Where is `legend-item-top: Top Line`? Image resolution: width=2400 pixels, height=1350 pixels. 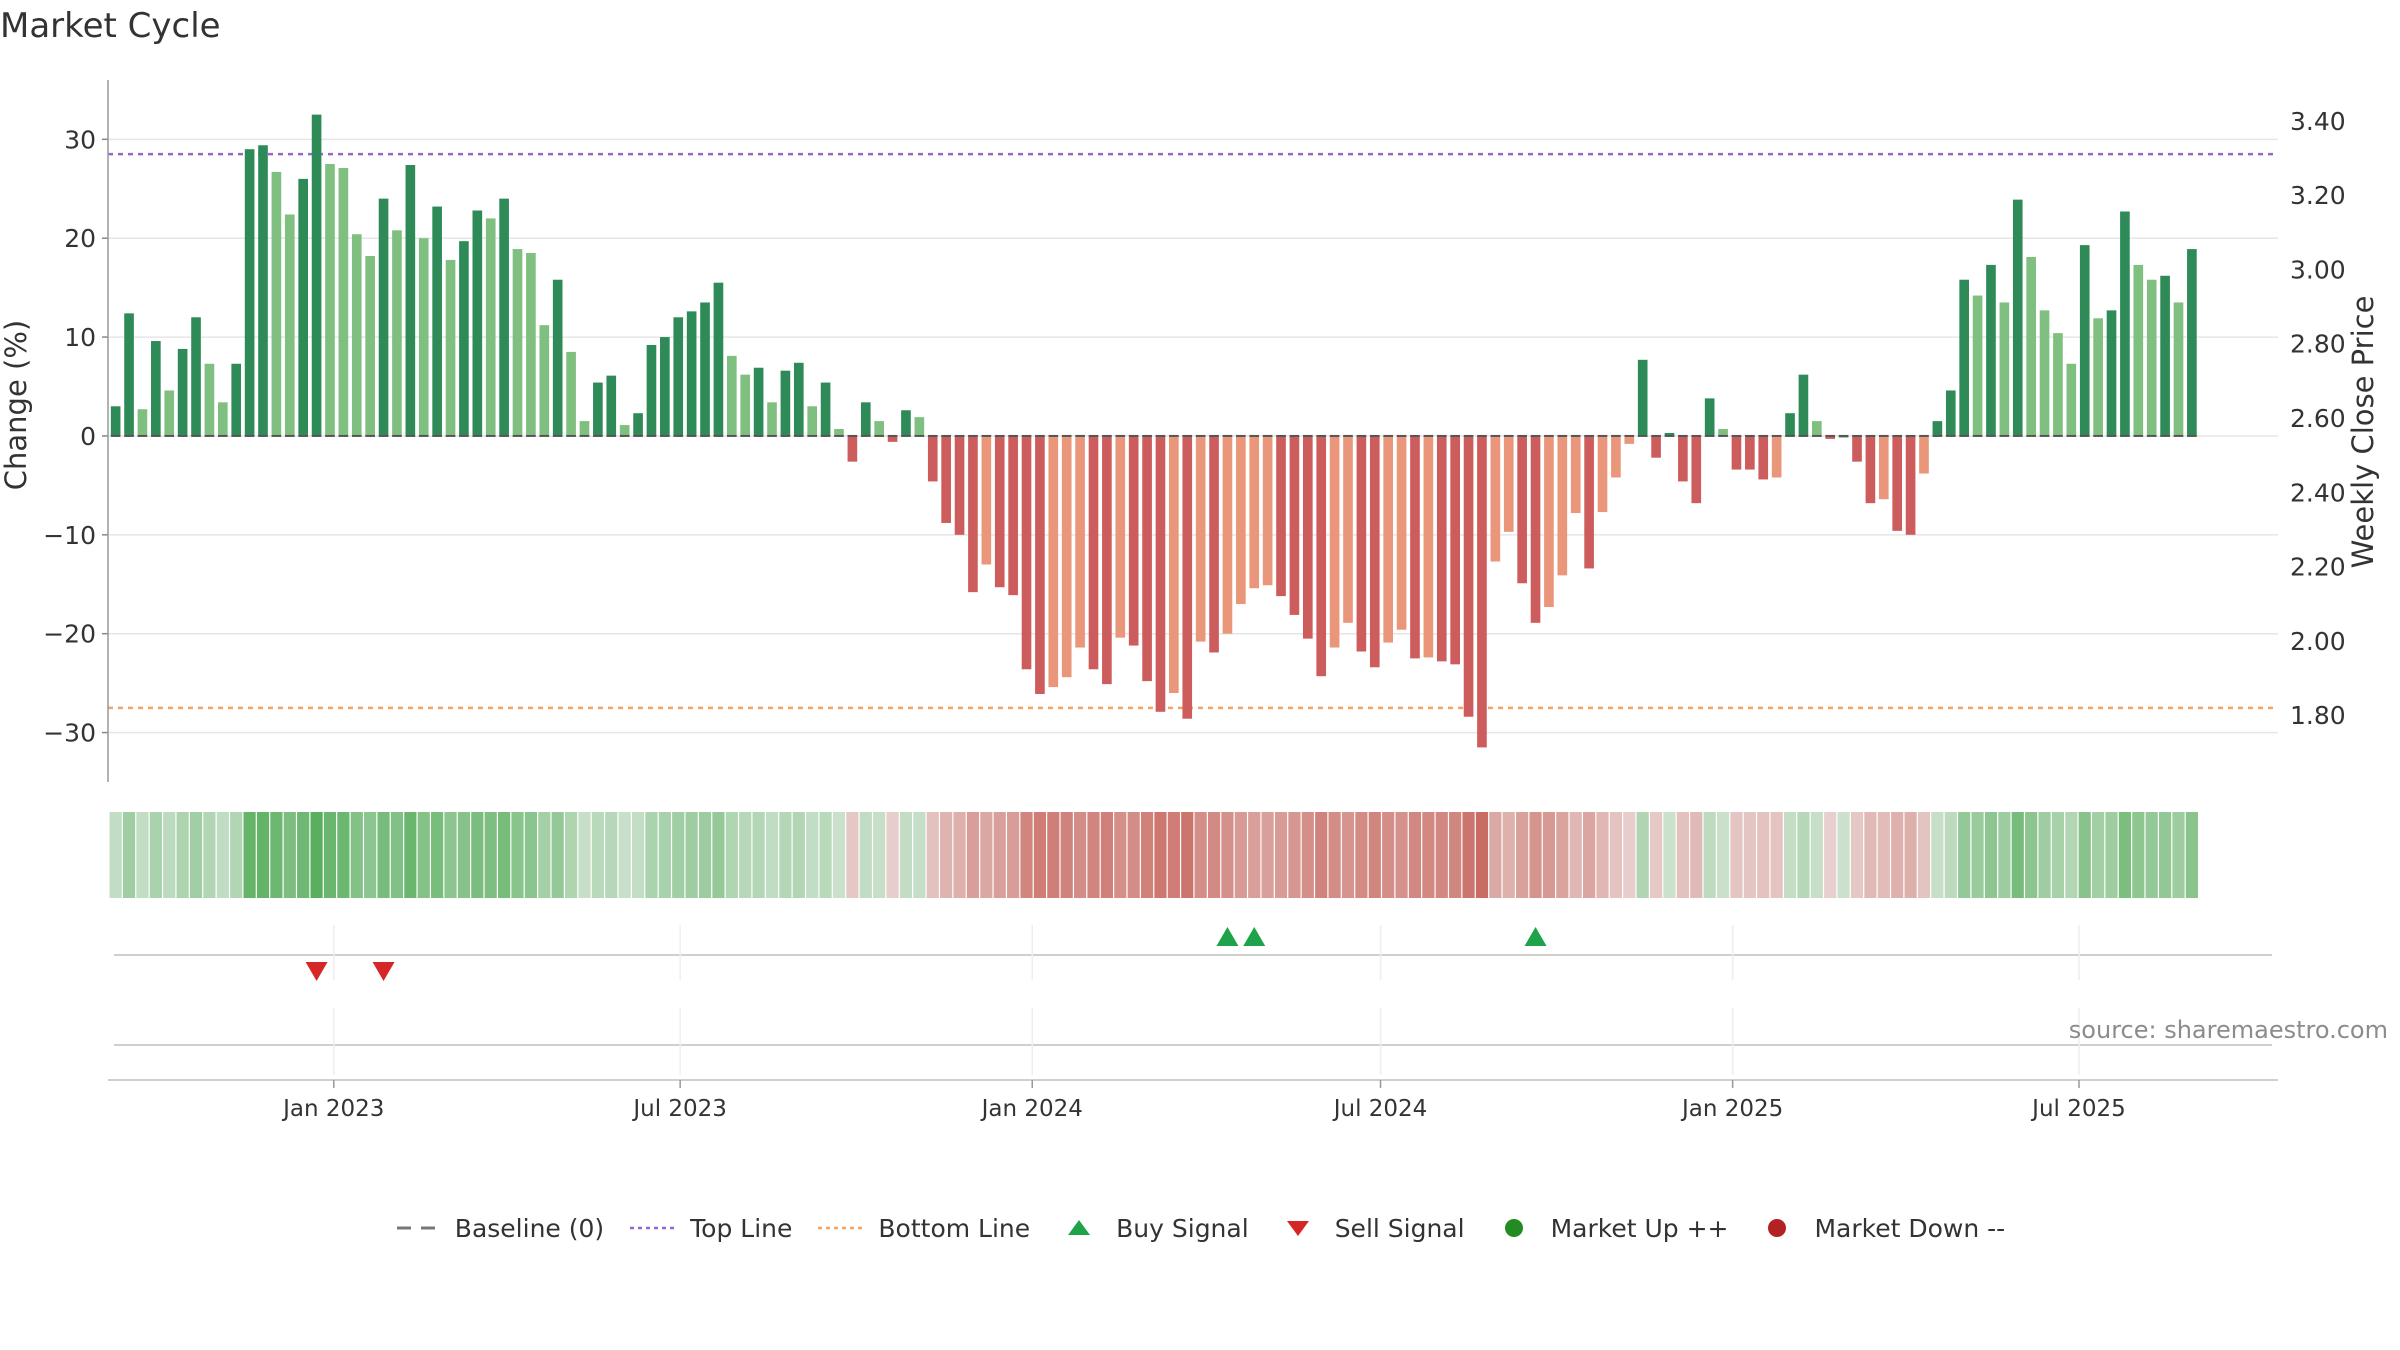 legend-item-top: Top Line is located at coordinates (711, 1228).